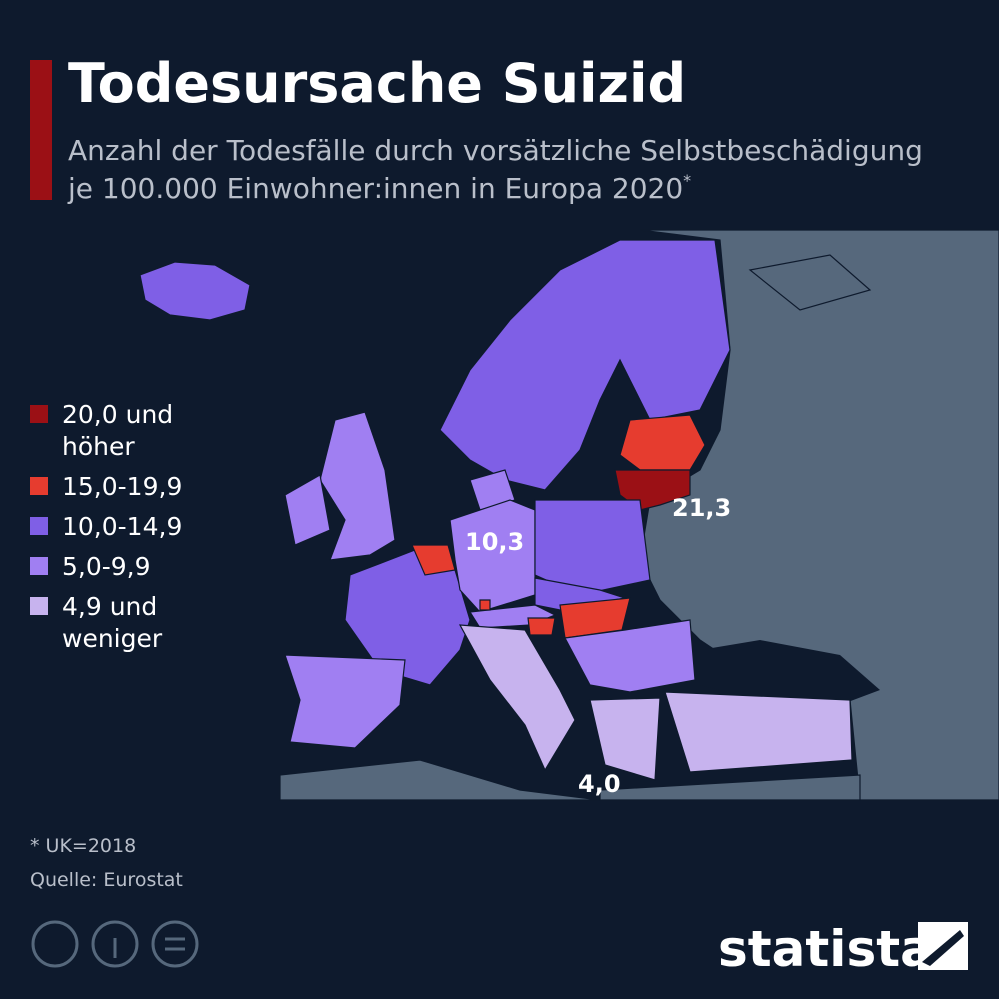  Describe the element at coordinates (599, 784) in the screenshot. I see `value-label: 4,0` at that location.